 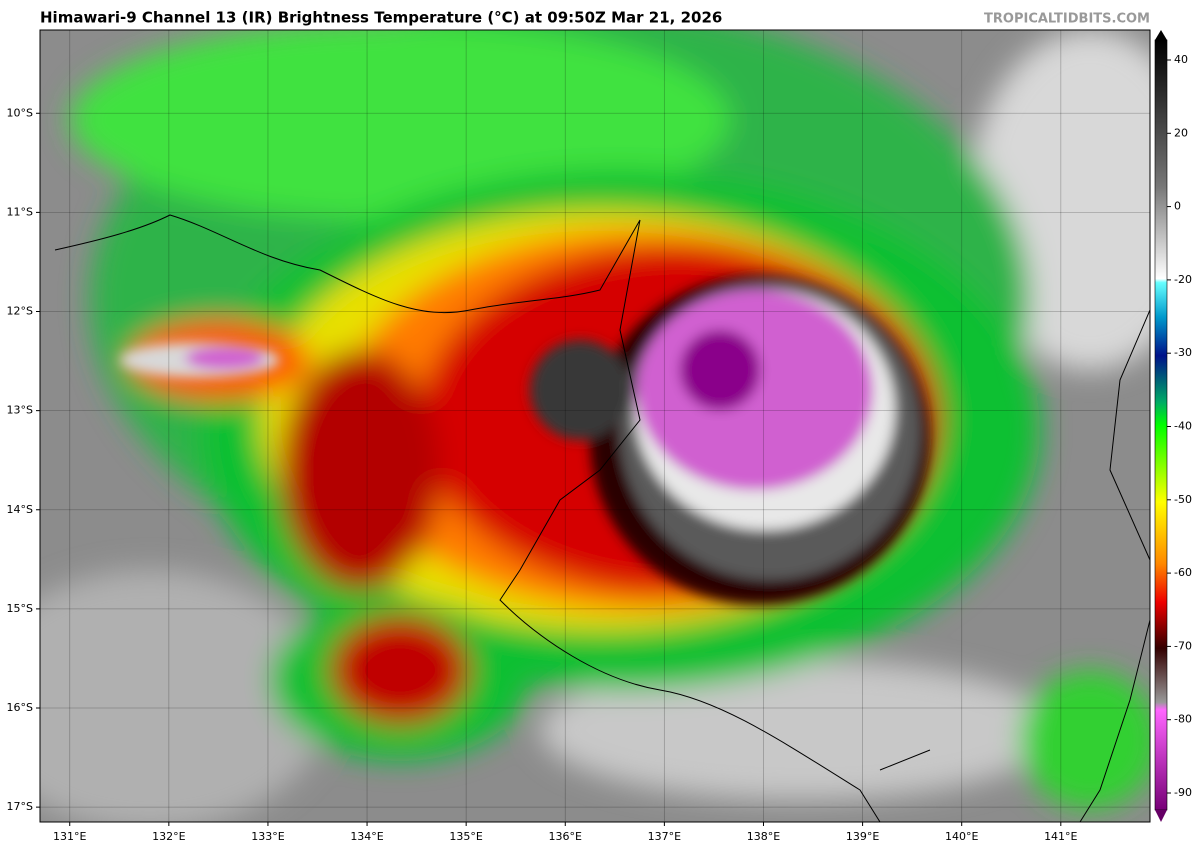 What do you see at coordinates (465, 836) in the screenshot?
I see `x-tick-label: 135°E` at bounding box center [465, 836].